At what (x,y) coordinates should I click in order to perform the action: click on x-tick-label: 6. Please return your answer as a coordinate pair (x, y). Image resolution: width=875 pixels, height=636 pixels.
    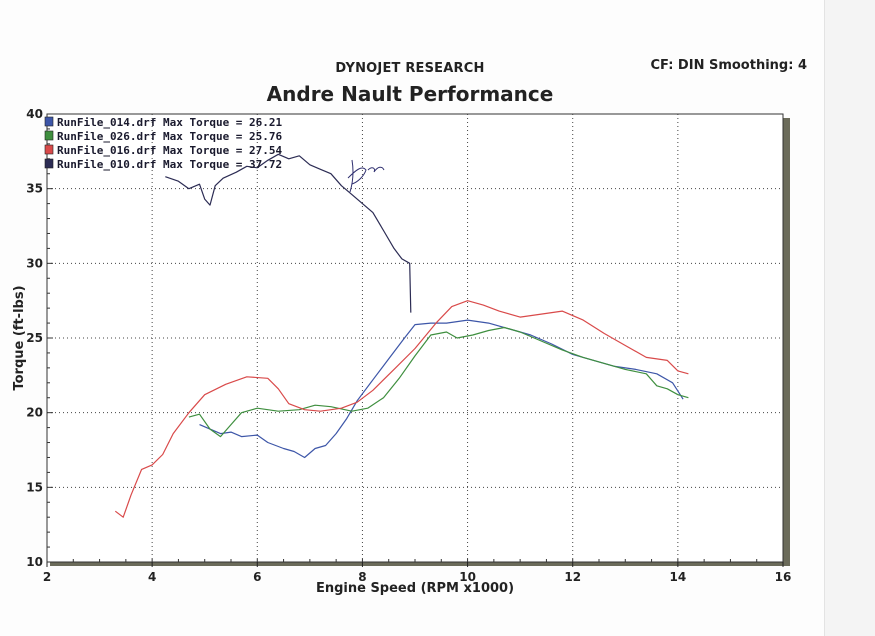
    Looking at the image, I should click on (257, 577).